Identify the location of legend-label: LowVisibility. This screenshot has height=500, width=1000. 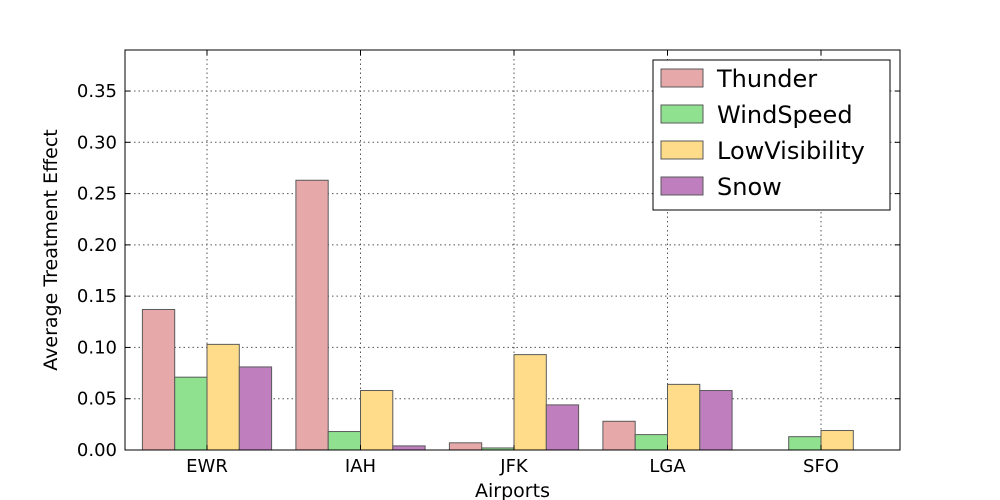
(791, 151).